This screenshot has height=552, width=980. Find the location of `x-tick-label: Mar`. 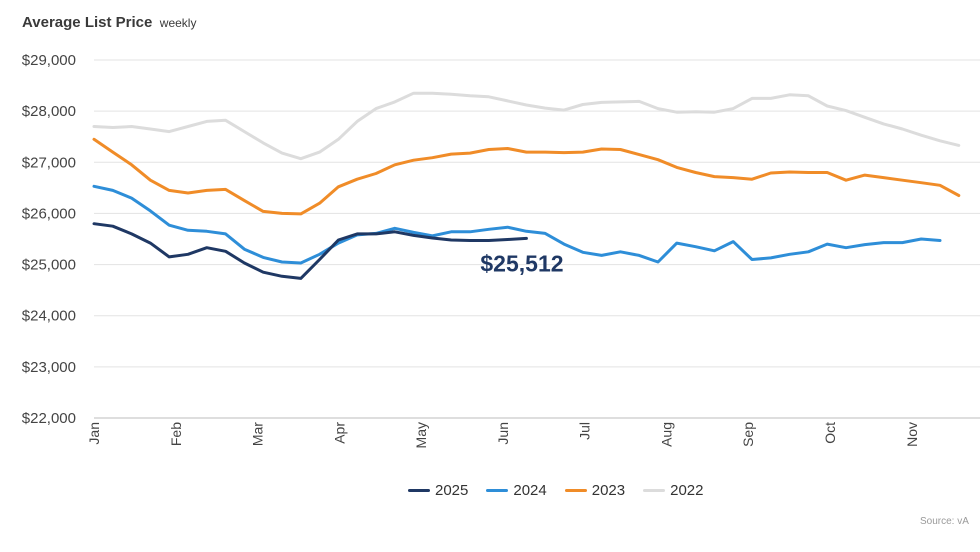

x-tick-label: Mar is located at coordinates (258, 434).